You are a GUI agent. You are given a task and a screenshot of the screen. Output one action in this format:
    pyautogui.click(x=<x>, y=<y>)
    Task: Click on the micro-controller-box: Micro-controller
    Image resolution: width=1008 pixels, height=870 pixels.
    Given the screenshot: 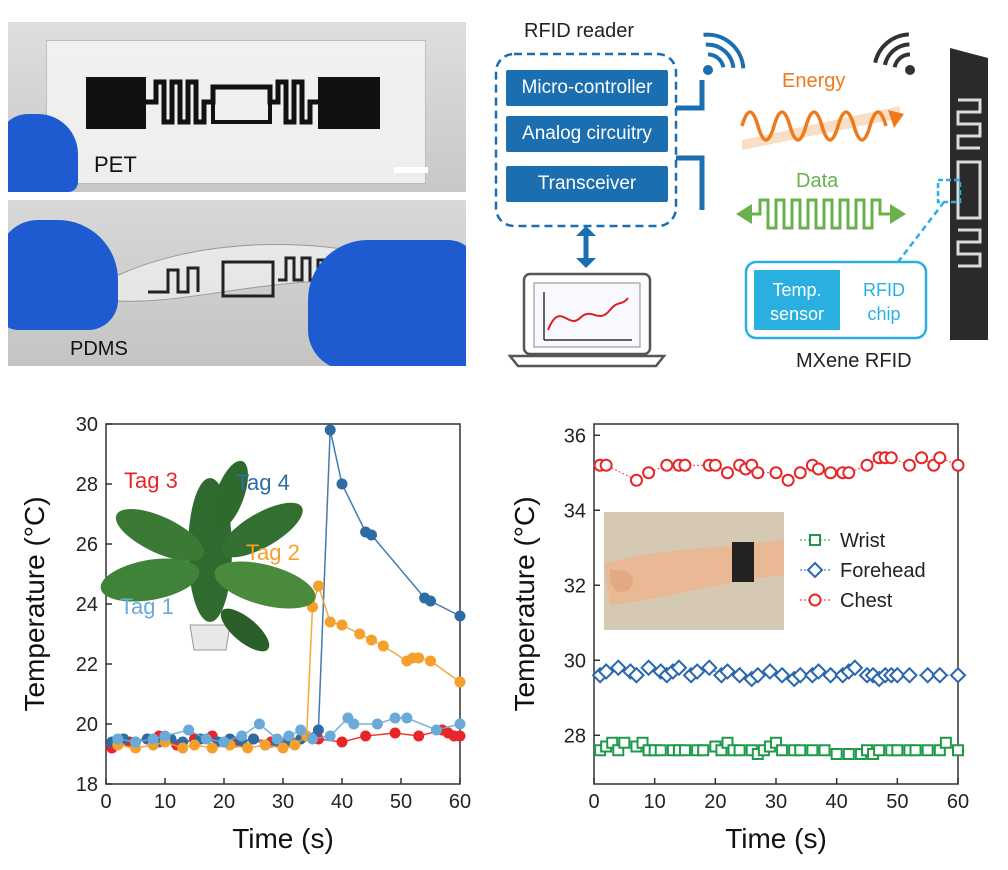 What is the action you would take?
    pyautogui.click(x=587, y=88)
    